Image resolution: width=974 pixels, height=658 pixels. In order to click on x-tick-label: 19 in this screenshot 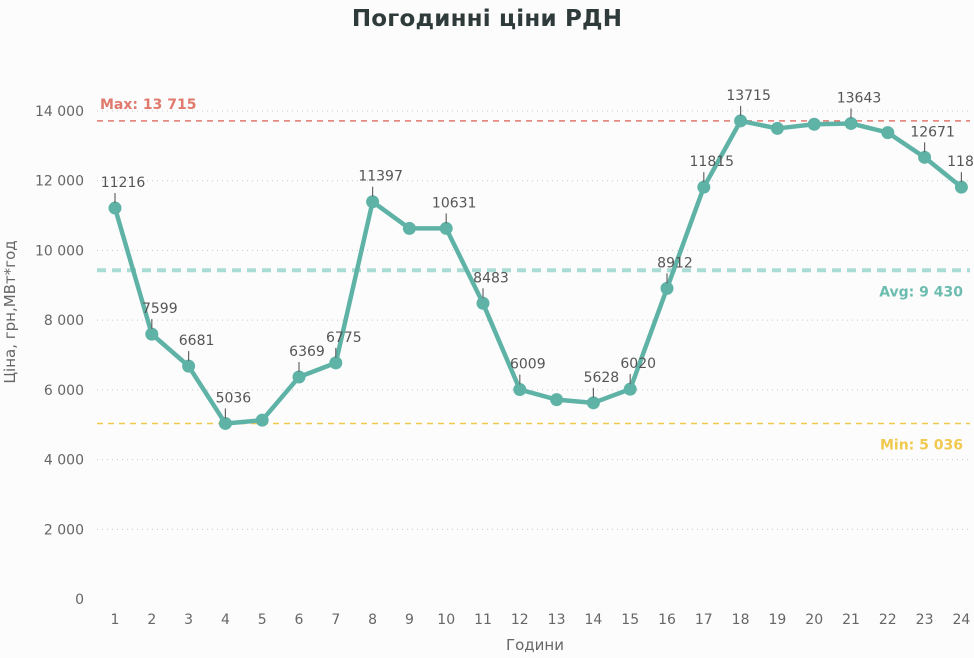, I will do `click(777, 620)`.